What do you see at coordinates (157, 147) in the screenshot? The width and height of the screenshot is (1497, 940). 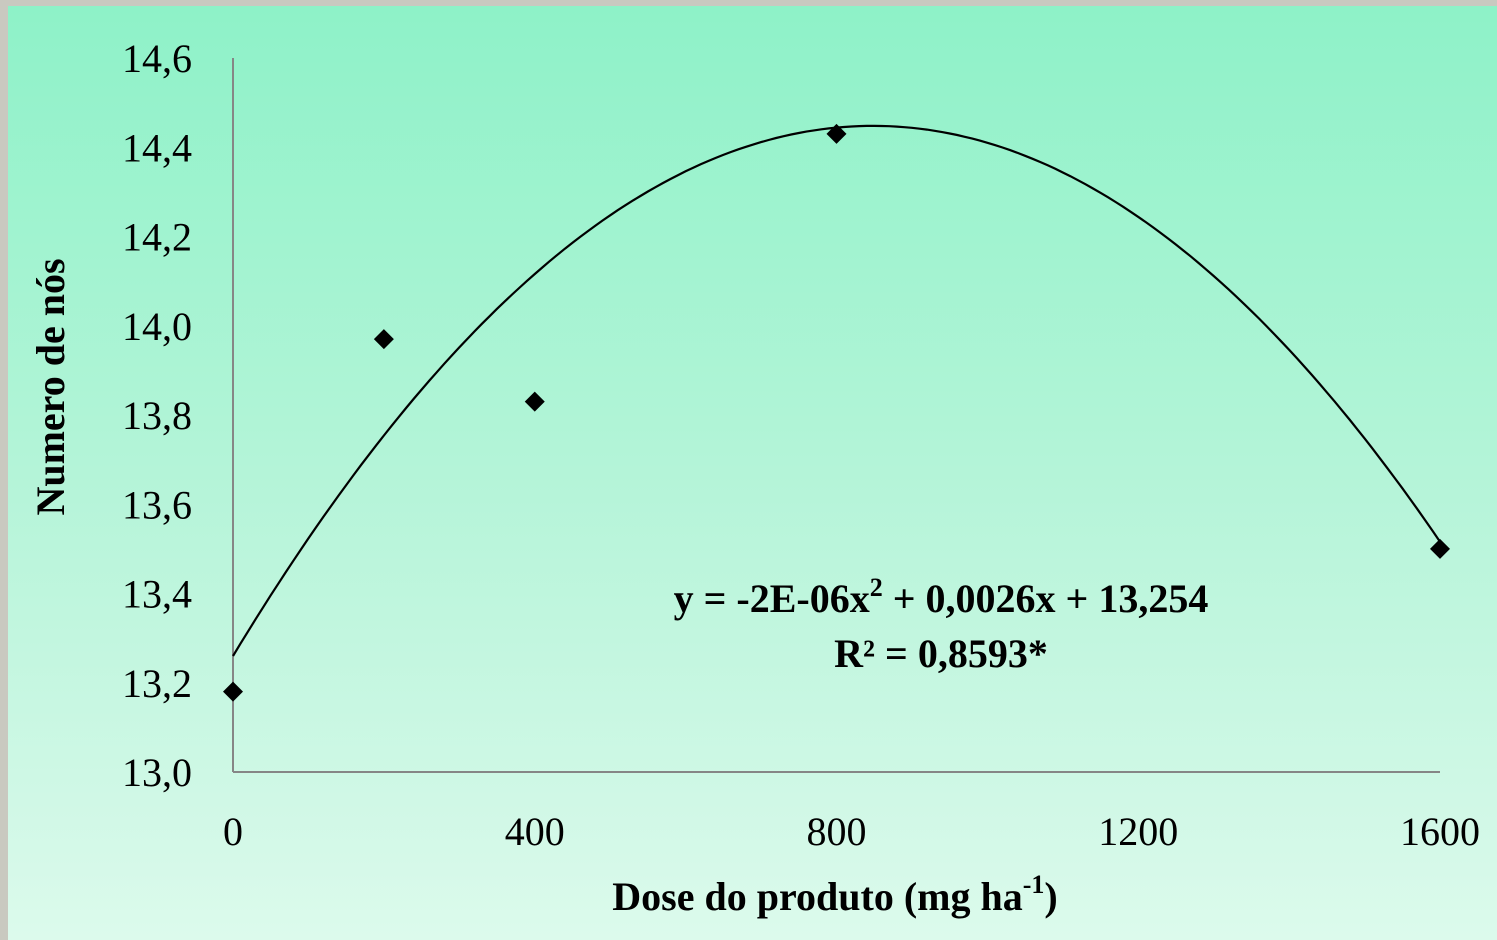 I see `y-tick-label: 14,4` at bounding box center [157, 147].